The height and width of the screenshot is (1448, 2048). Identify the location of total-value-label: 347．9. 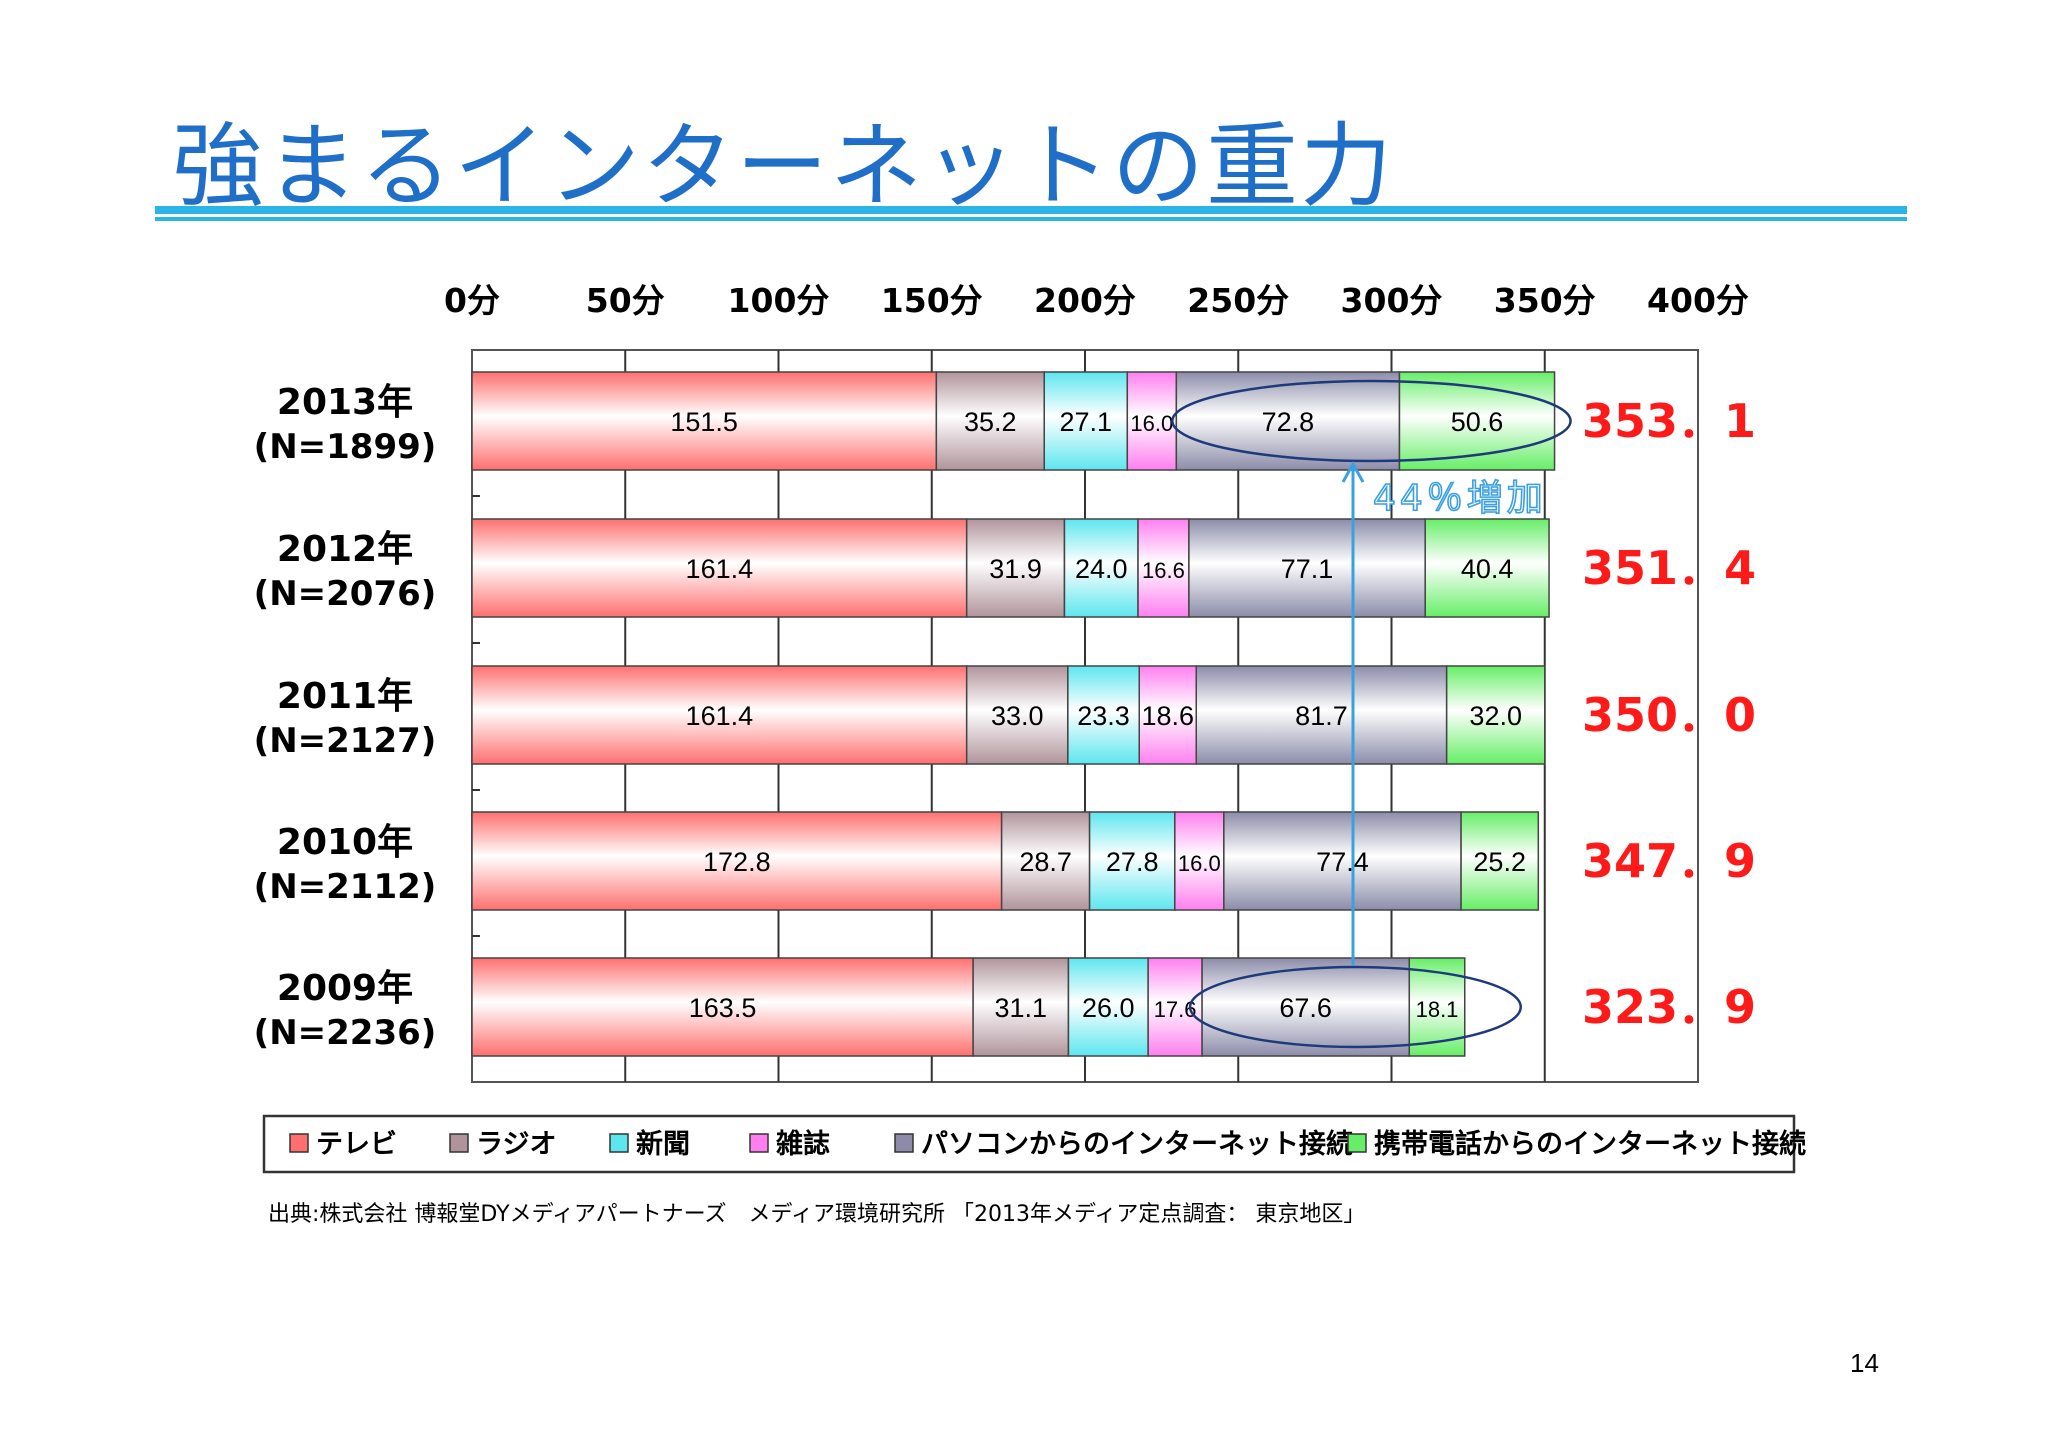
(1669, 861).